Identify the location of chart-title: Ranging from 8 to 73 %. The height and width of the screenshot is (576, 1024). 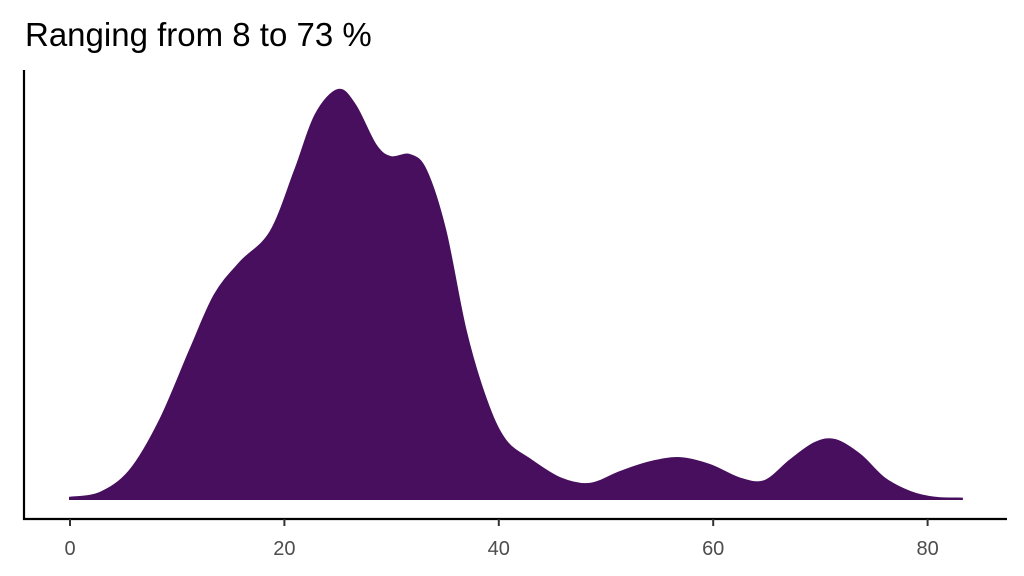
(198, 34).